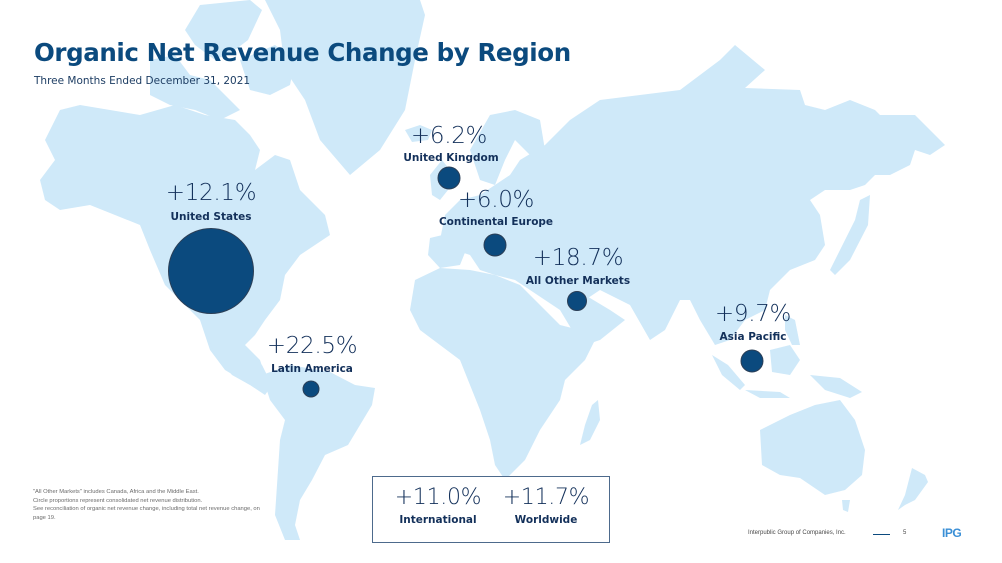  What do you see at coordinates (836, 386) in the screenshot?
I see `land-new-guinea` at bounding box center [836, 386].